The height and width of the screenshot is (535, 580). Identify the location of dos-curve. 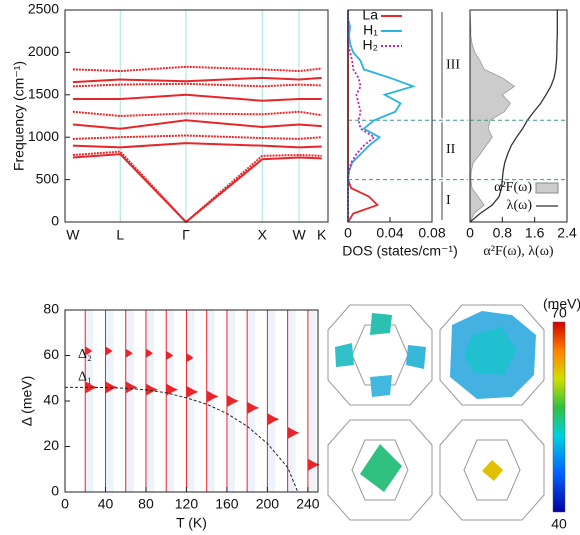
(381, 116).